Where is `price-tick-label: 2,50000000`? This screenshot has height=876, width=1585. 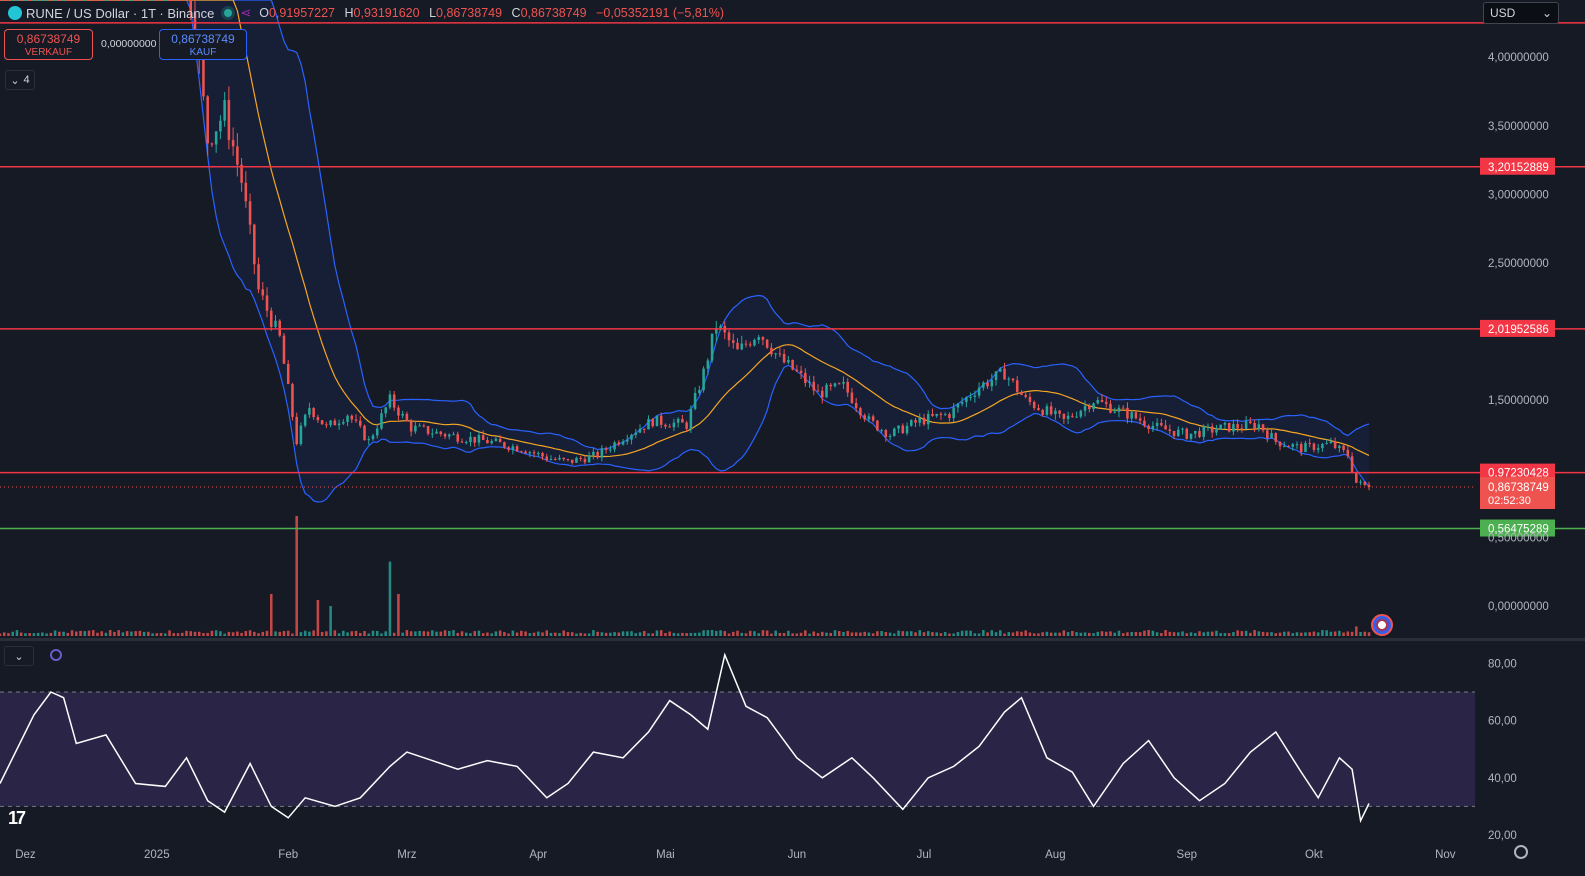 price-tick-label: 2,50000000 is located at coordinates (1518, 264).